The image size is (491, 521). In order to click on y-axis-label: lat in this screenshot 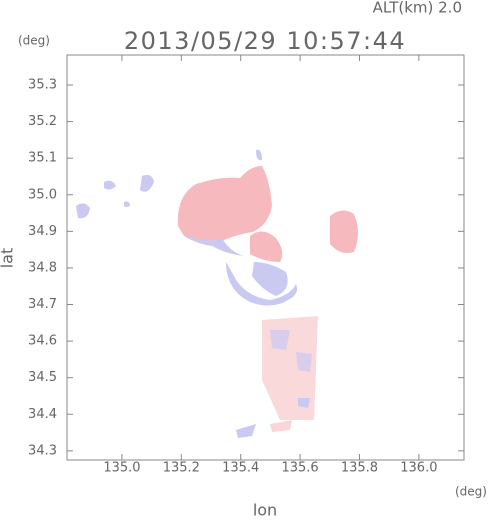, I will do `click(8, 258)`.